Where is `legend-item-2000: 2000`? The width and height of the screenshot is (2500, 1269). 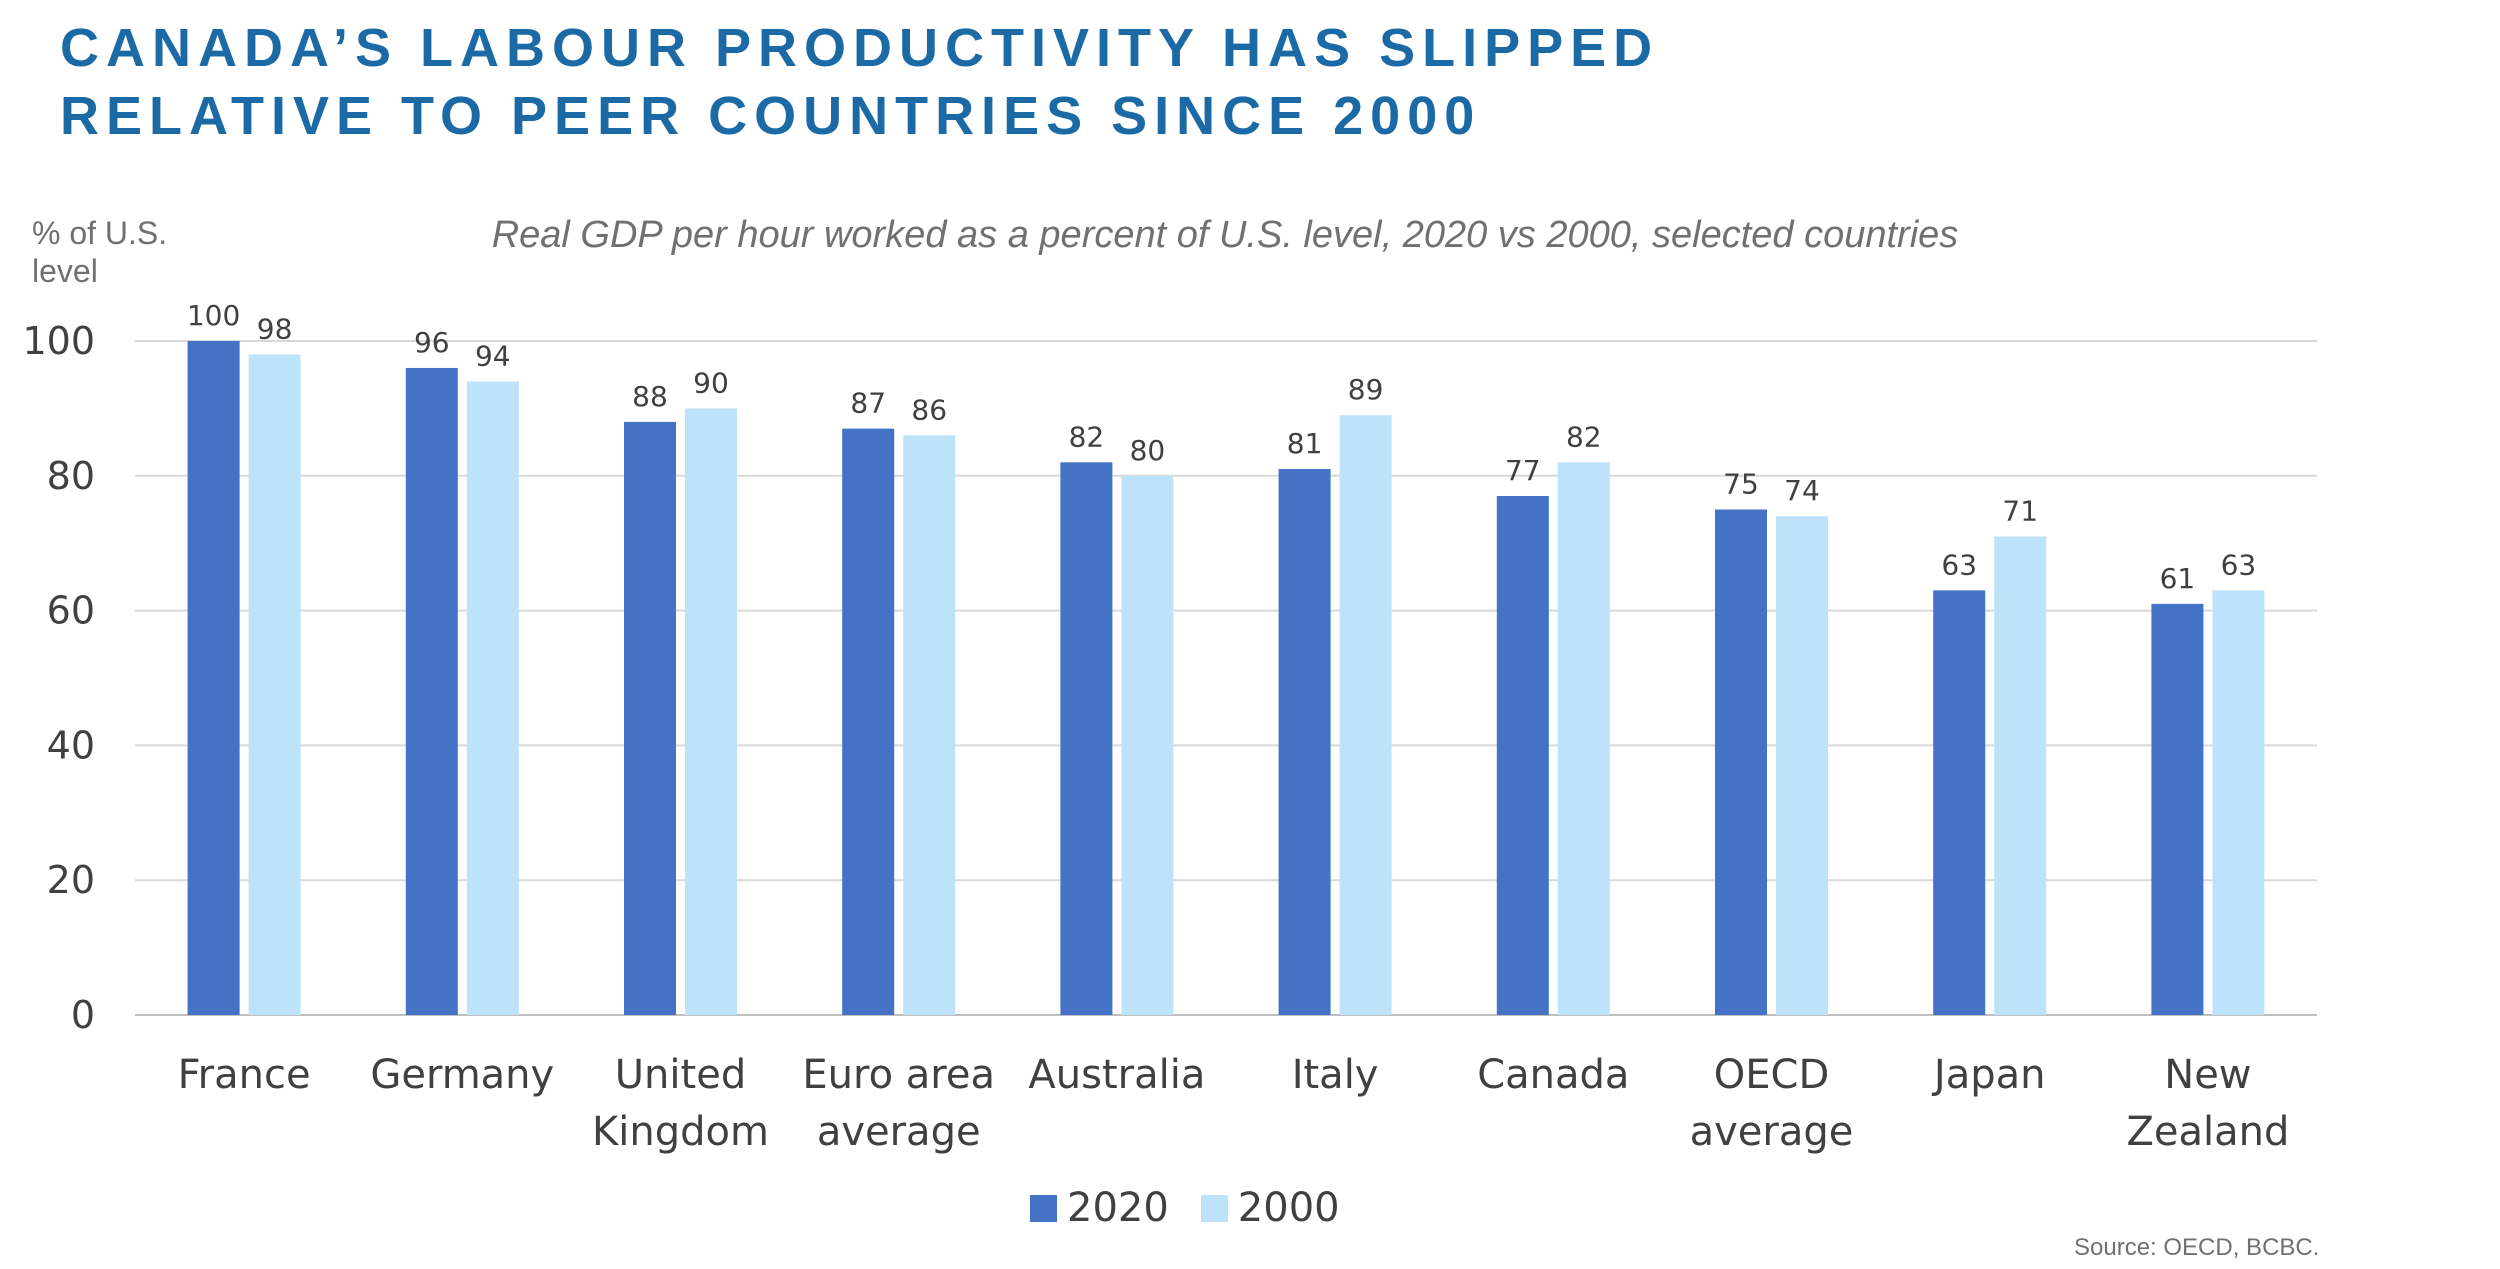 legend-item-2000: 2000 is located at coordinates (1270, 1208).